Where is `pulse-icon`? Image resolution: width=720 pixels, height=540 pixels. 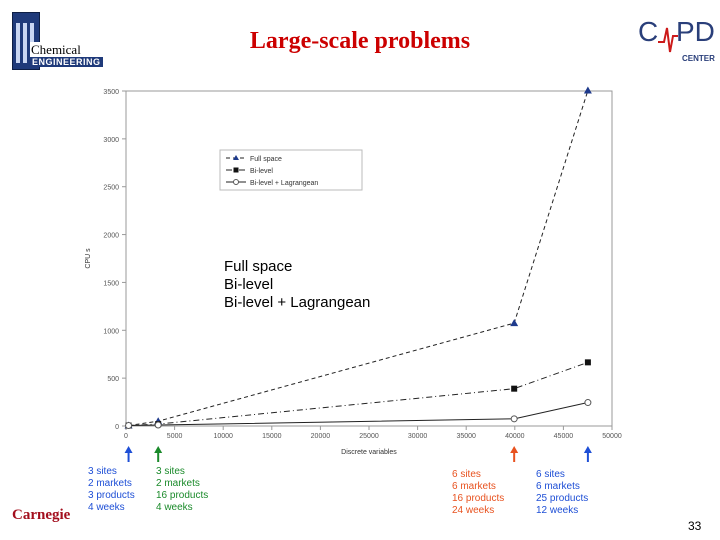
pulse-icon is located at coordinates (668, 40).